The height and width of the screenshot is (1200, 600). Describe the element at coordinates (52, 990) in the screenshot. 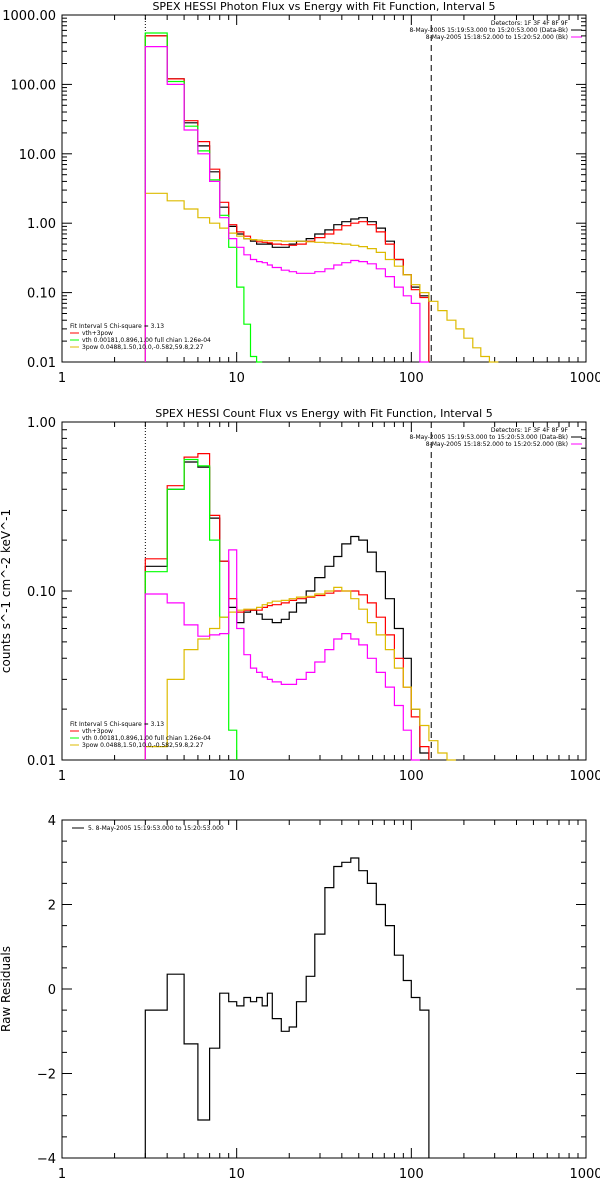

I see `y-tick-label: 0` at that location.